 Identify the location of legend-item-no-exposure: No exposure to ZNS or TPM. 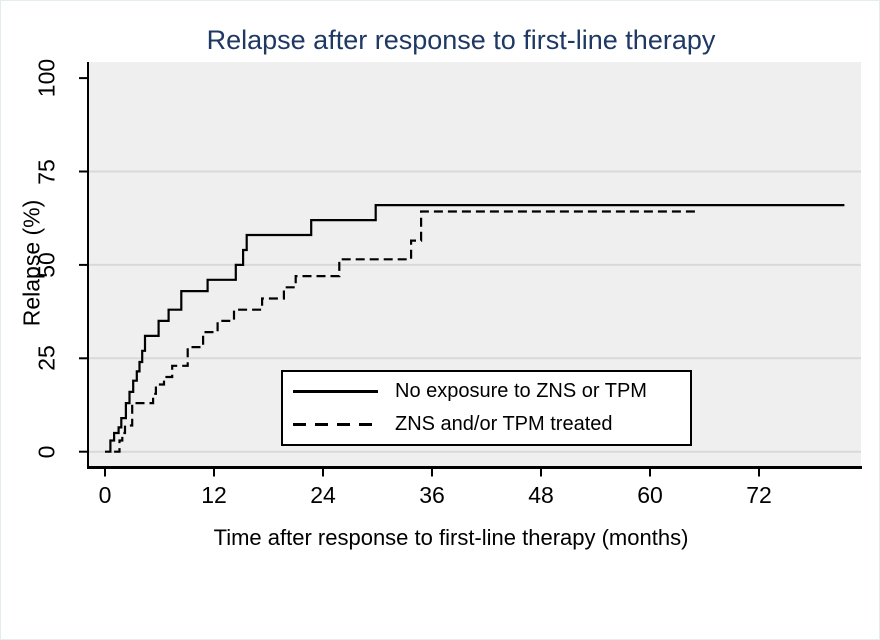
(491, 392).